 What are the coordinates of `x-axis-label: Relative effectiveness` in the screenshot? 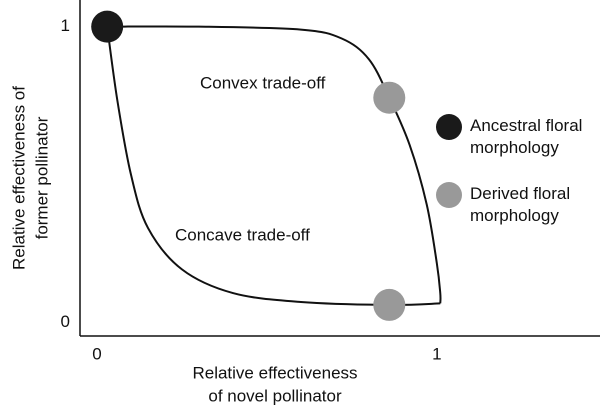 It's located at (274, 372).